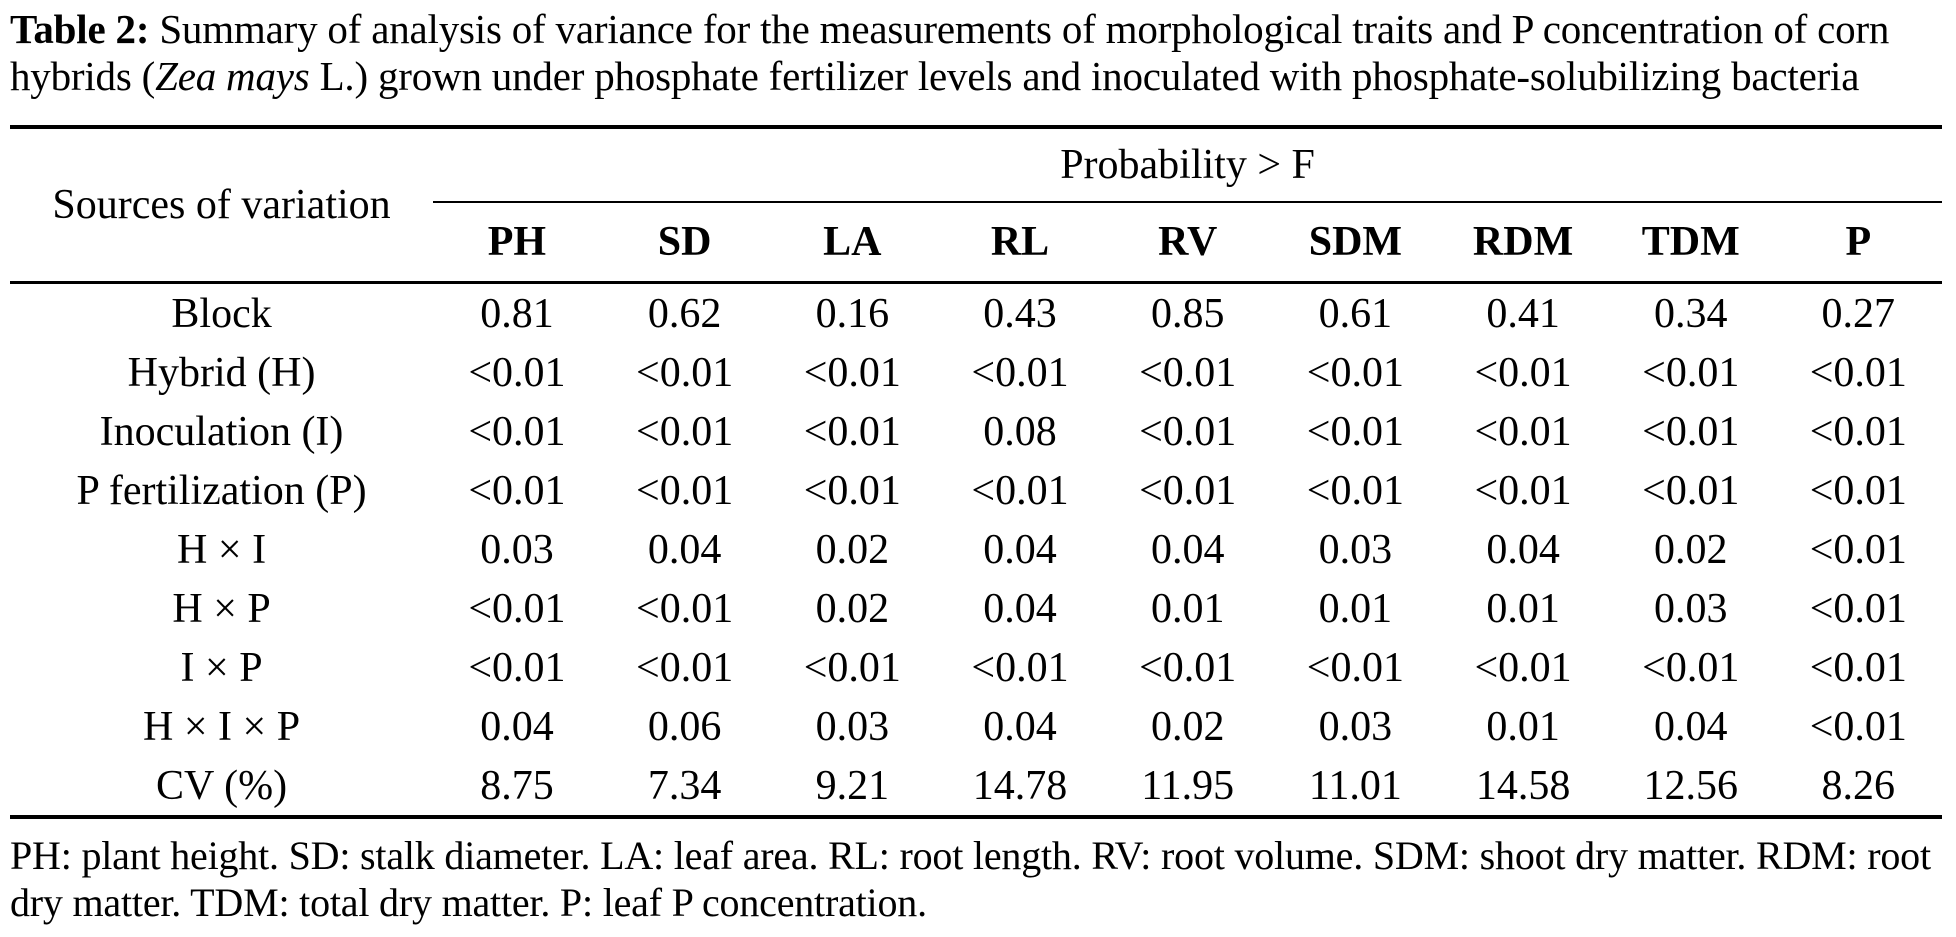 The height and width of the screenshot is (937, 1956). What do you see at coordinates (221, 313) in the screenshot?
I see `row-label: Block` at bounding box center [221, 313].